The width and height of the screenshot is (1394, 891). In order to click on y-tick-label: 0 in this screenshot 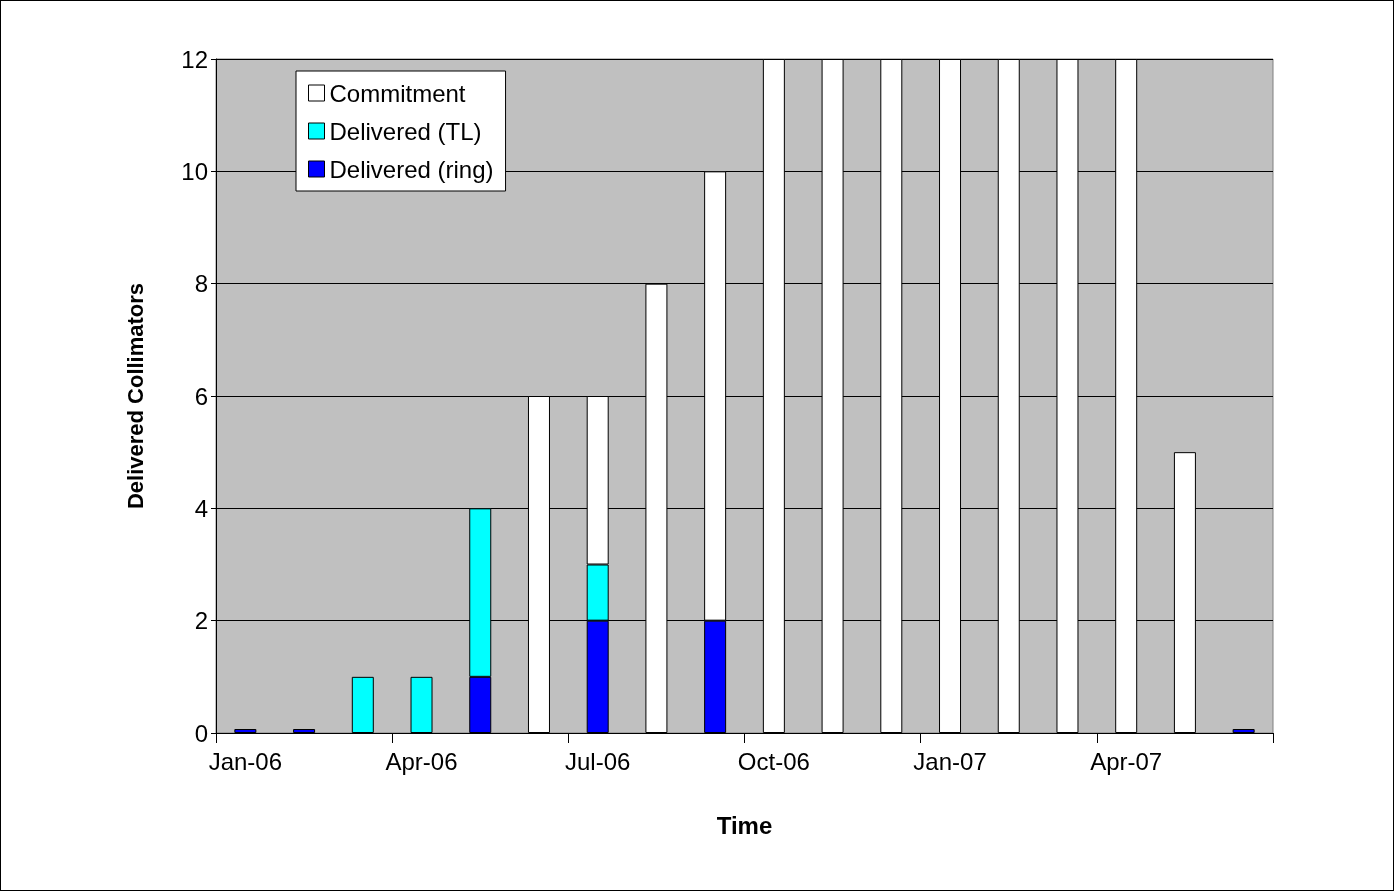, I will do `click(201, 733)`.